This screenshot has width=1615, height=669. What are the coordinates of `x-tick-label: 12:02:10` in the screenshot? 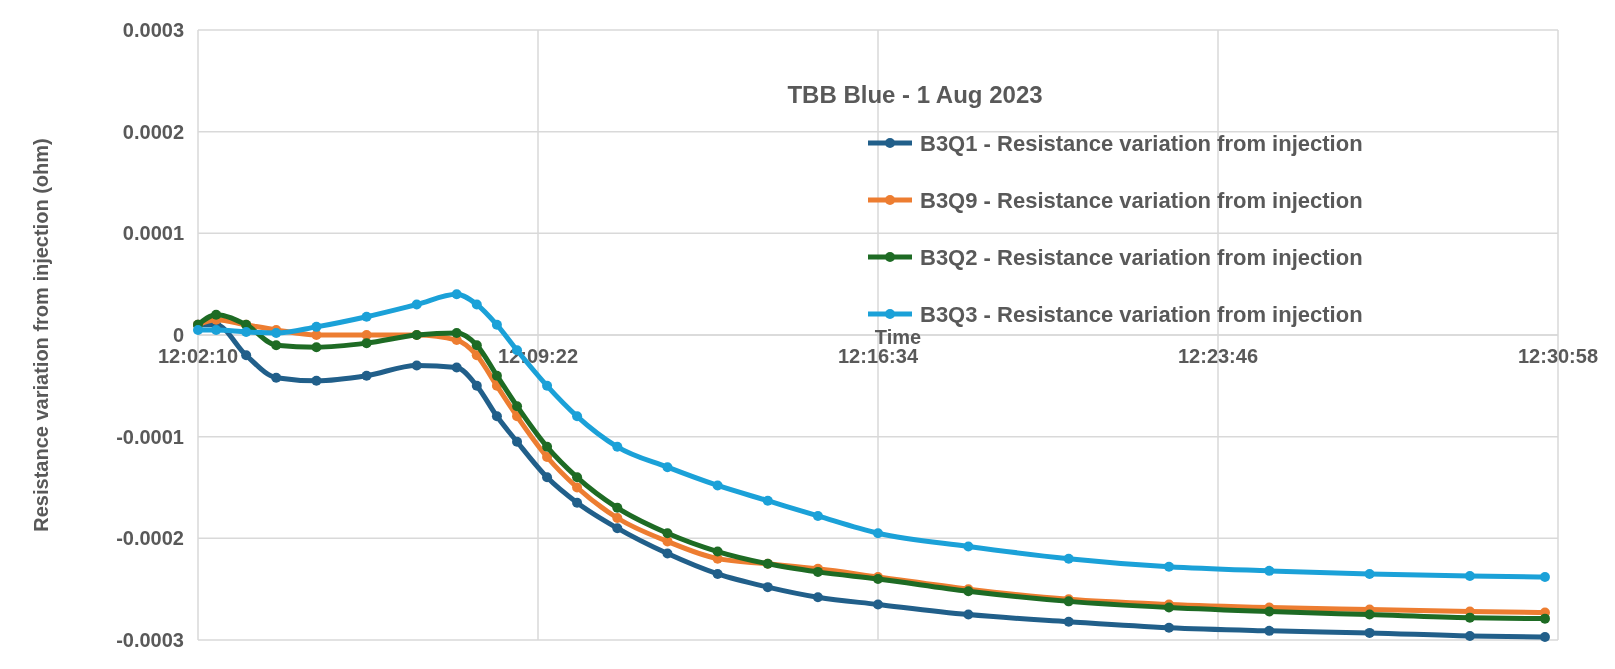 It's located at (198, 356).